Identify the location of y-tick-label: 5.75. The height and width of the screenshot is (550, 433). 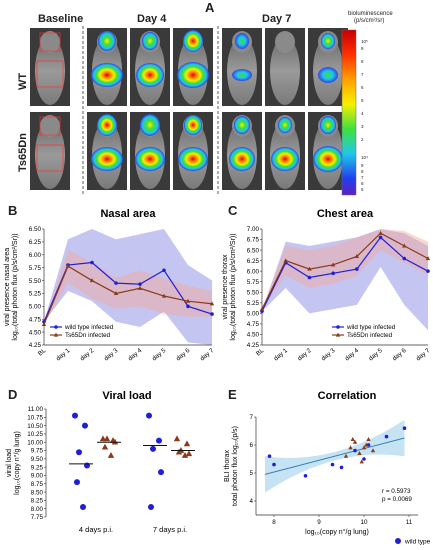
(35, 268).